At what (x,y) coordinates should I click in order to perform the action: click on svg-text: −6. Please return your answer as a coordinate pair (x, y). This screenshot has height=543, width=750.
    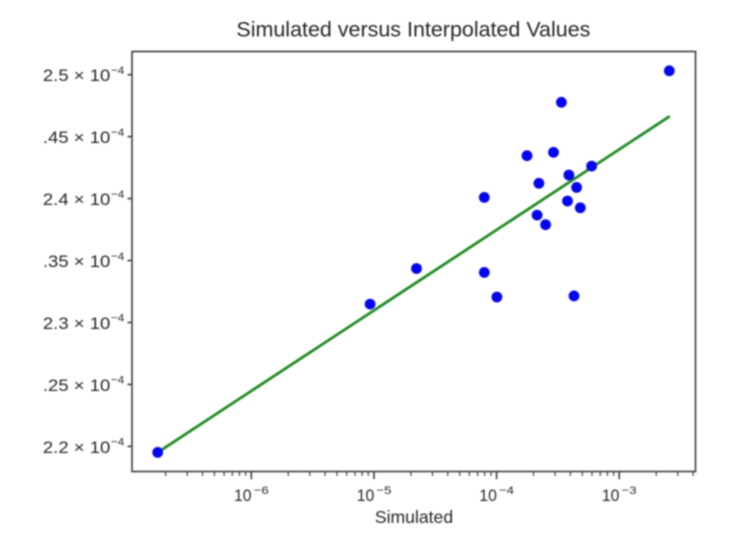
    Looking at the image, I should click on (261, 491).